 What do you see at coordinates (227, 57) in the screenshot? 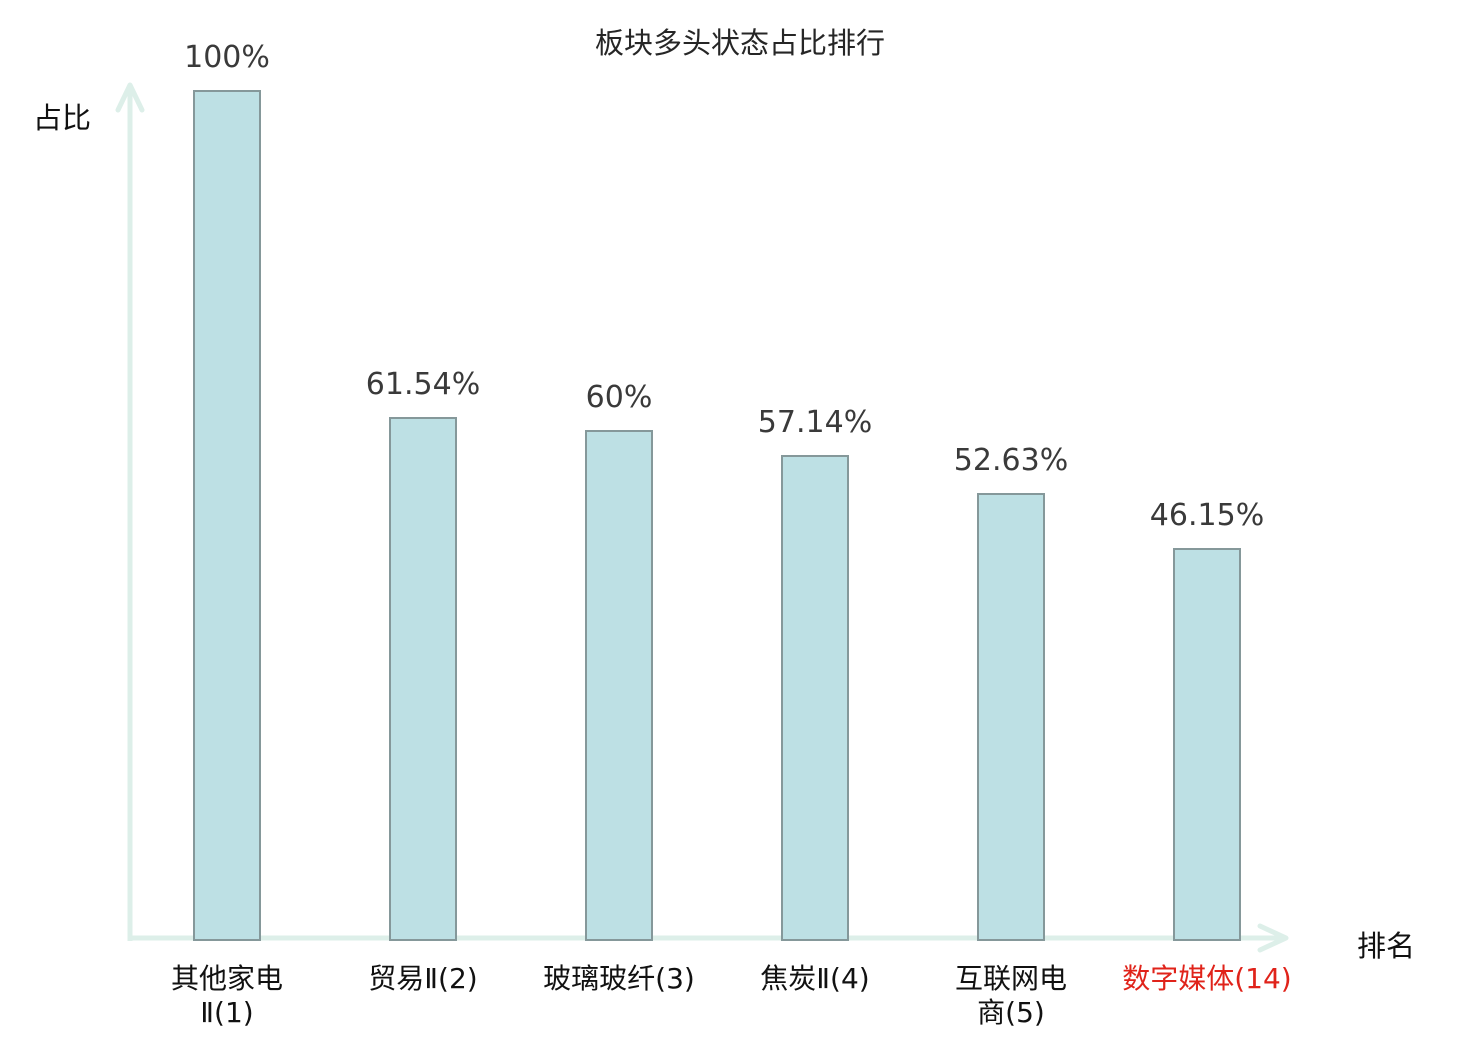
I see `bar-value-label-1: 100%` at bounding box center [227, 57].